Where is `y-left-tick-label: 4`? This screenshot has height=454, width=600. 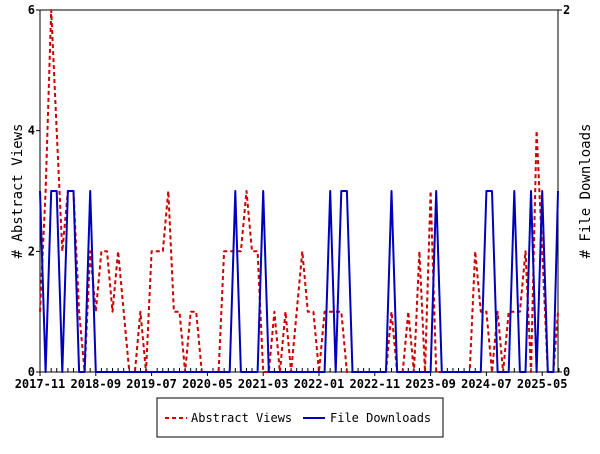
y-left-tick-label: 4 is located at coordinates (31, 131).